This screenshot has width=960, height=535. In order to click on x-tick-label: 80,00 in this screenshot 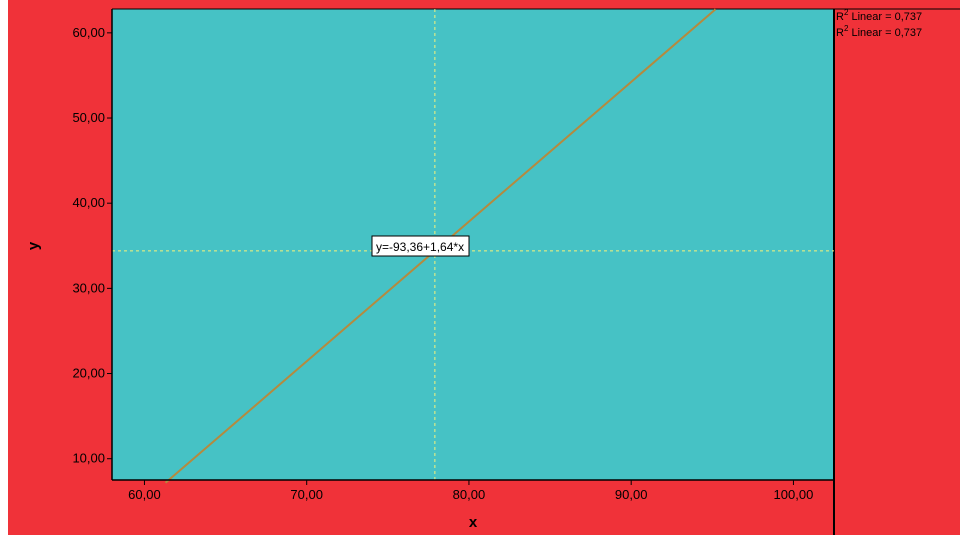, I will do `click(469, 494)`.